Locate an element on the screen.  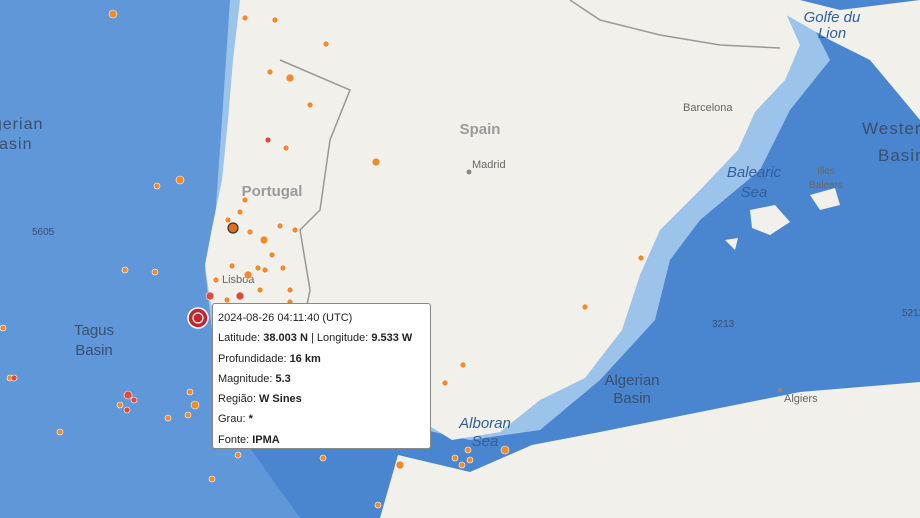
land is located at coordinates (840, 60).